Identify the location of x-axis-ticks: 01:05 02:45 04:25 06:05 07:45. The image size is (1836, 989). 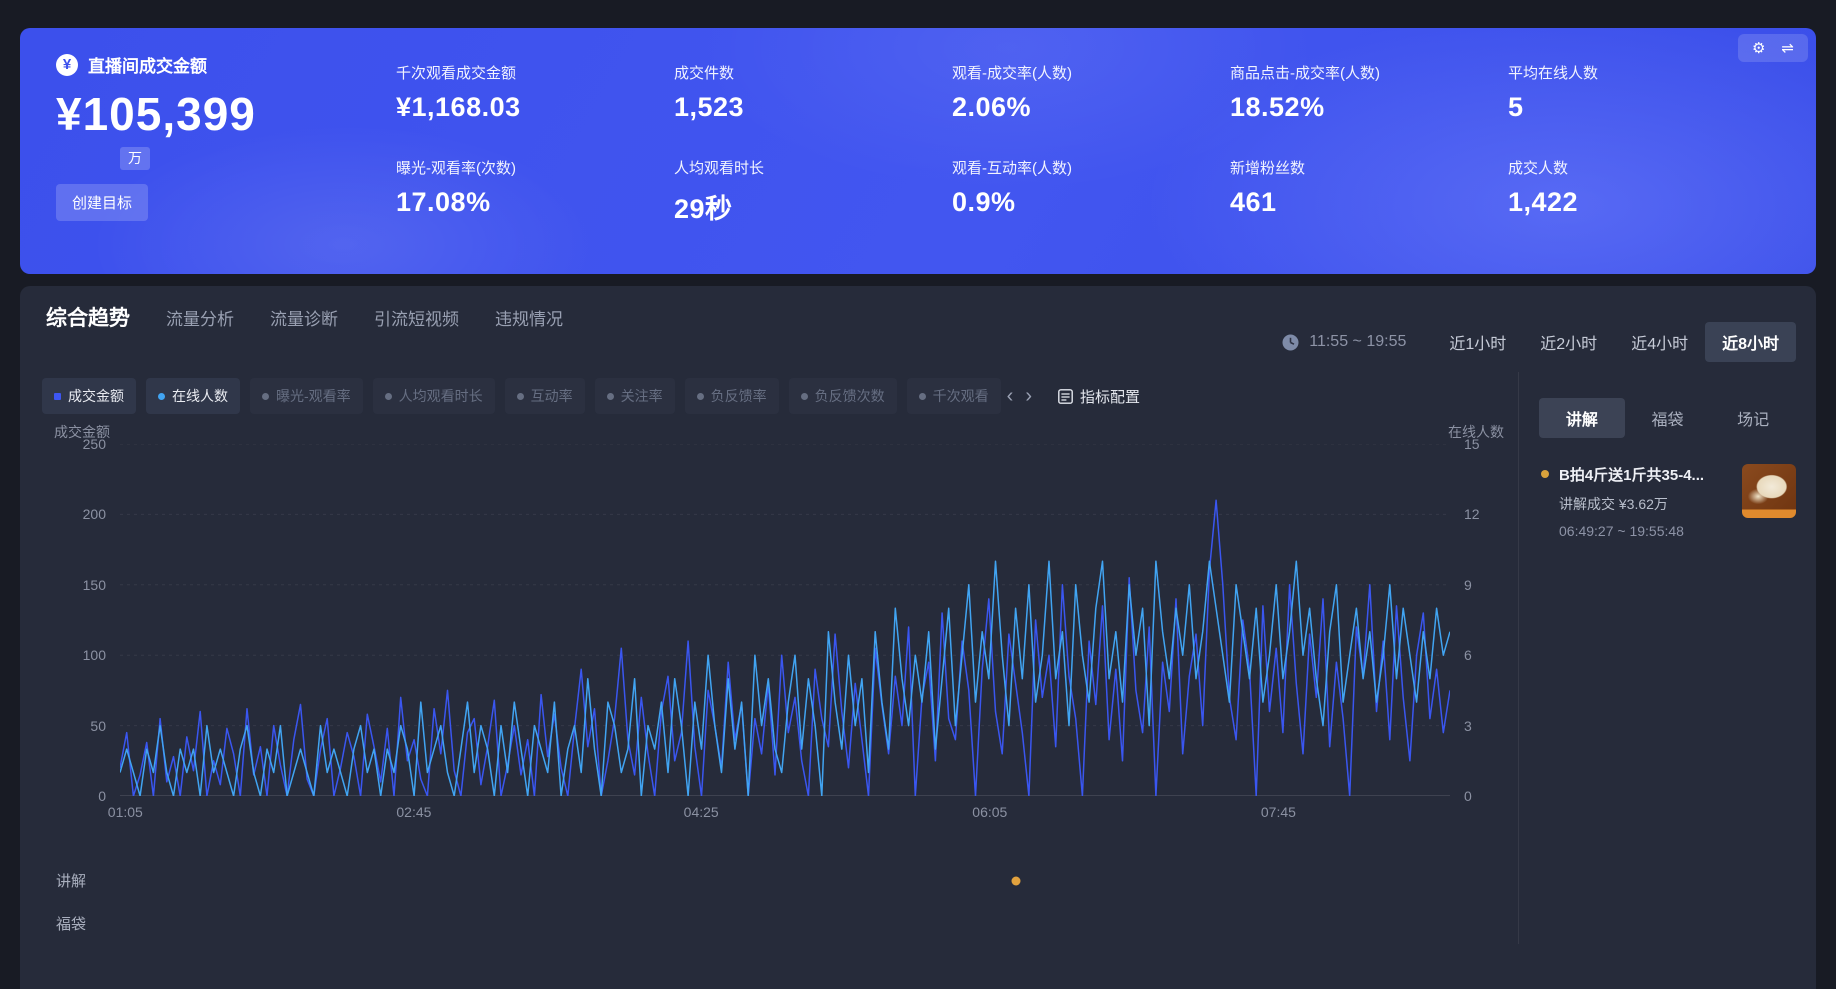
(779, 809).